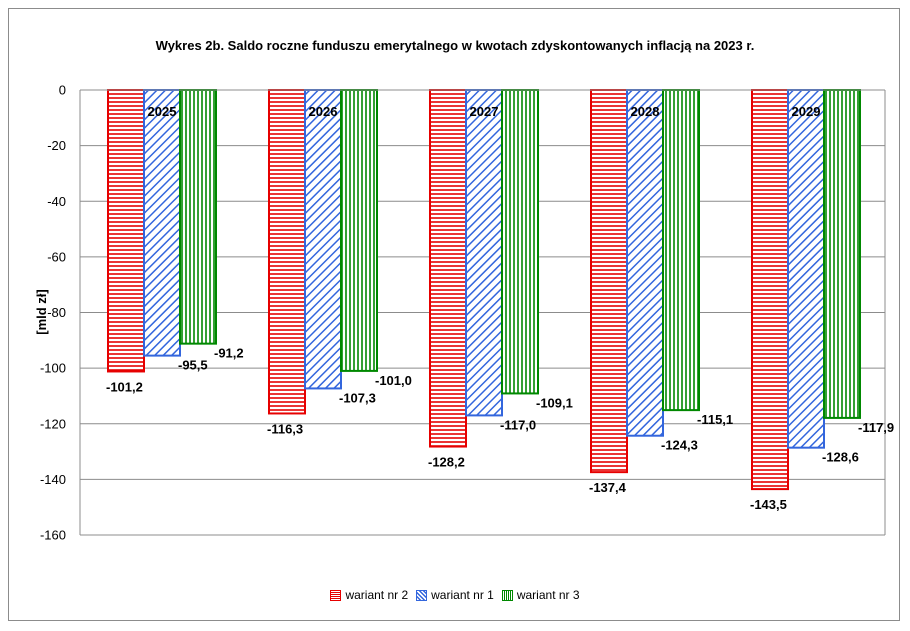 The height and width of the screenshot is (631, 910). I want to click on bar-wariant-nr-3-2028, so click(681, 250).